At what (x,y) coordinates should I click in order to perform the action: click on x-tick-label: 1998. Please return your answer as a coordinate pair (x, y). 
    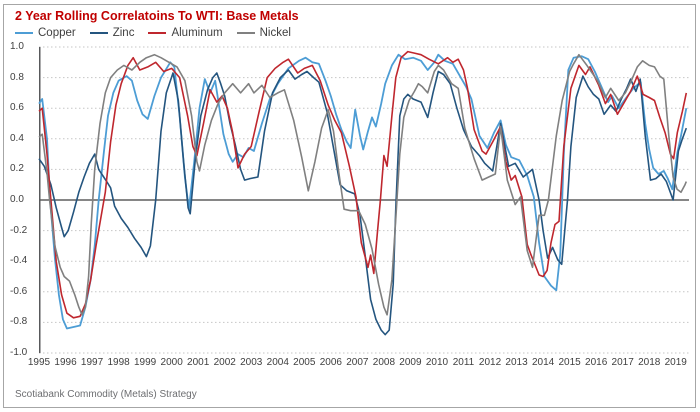
    Looking at the image, I should click on (118, 362).